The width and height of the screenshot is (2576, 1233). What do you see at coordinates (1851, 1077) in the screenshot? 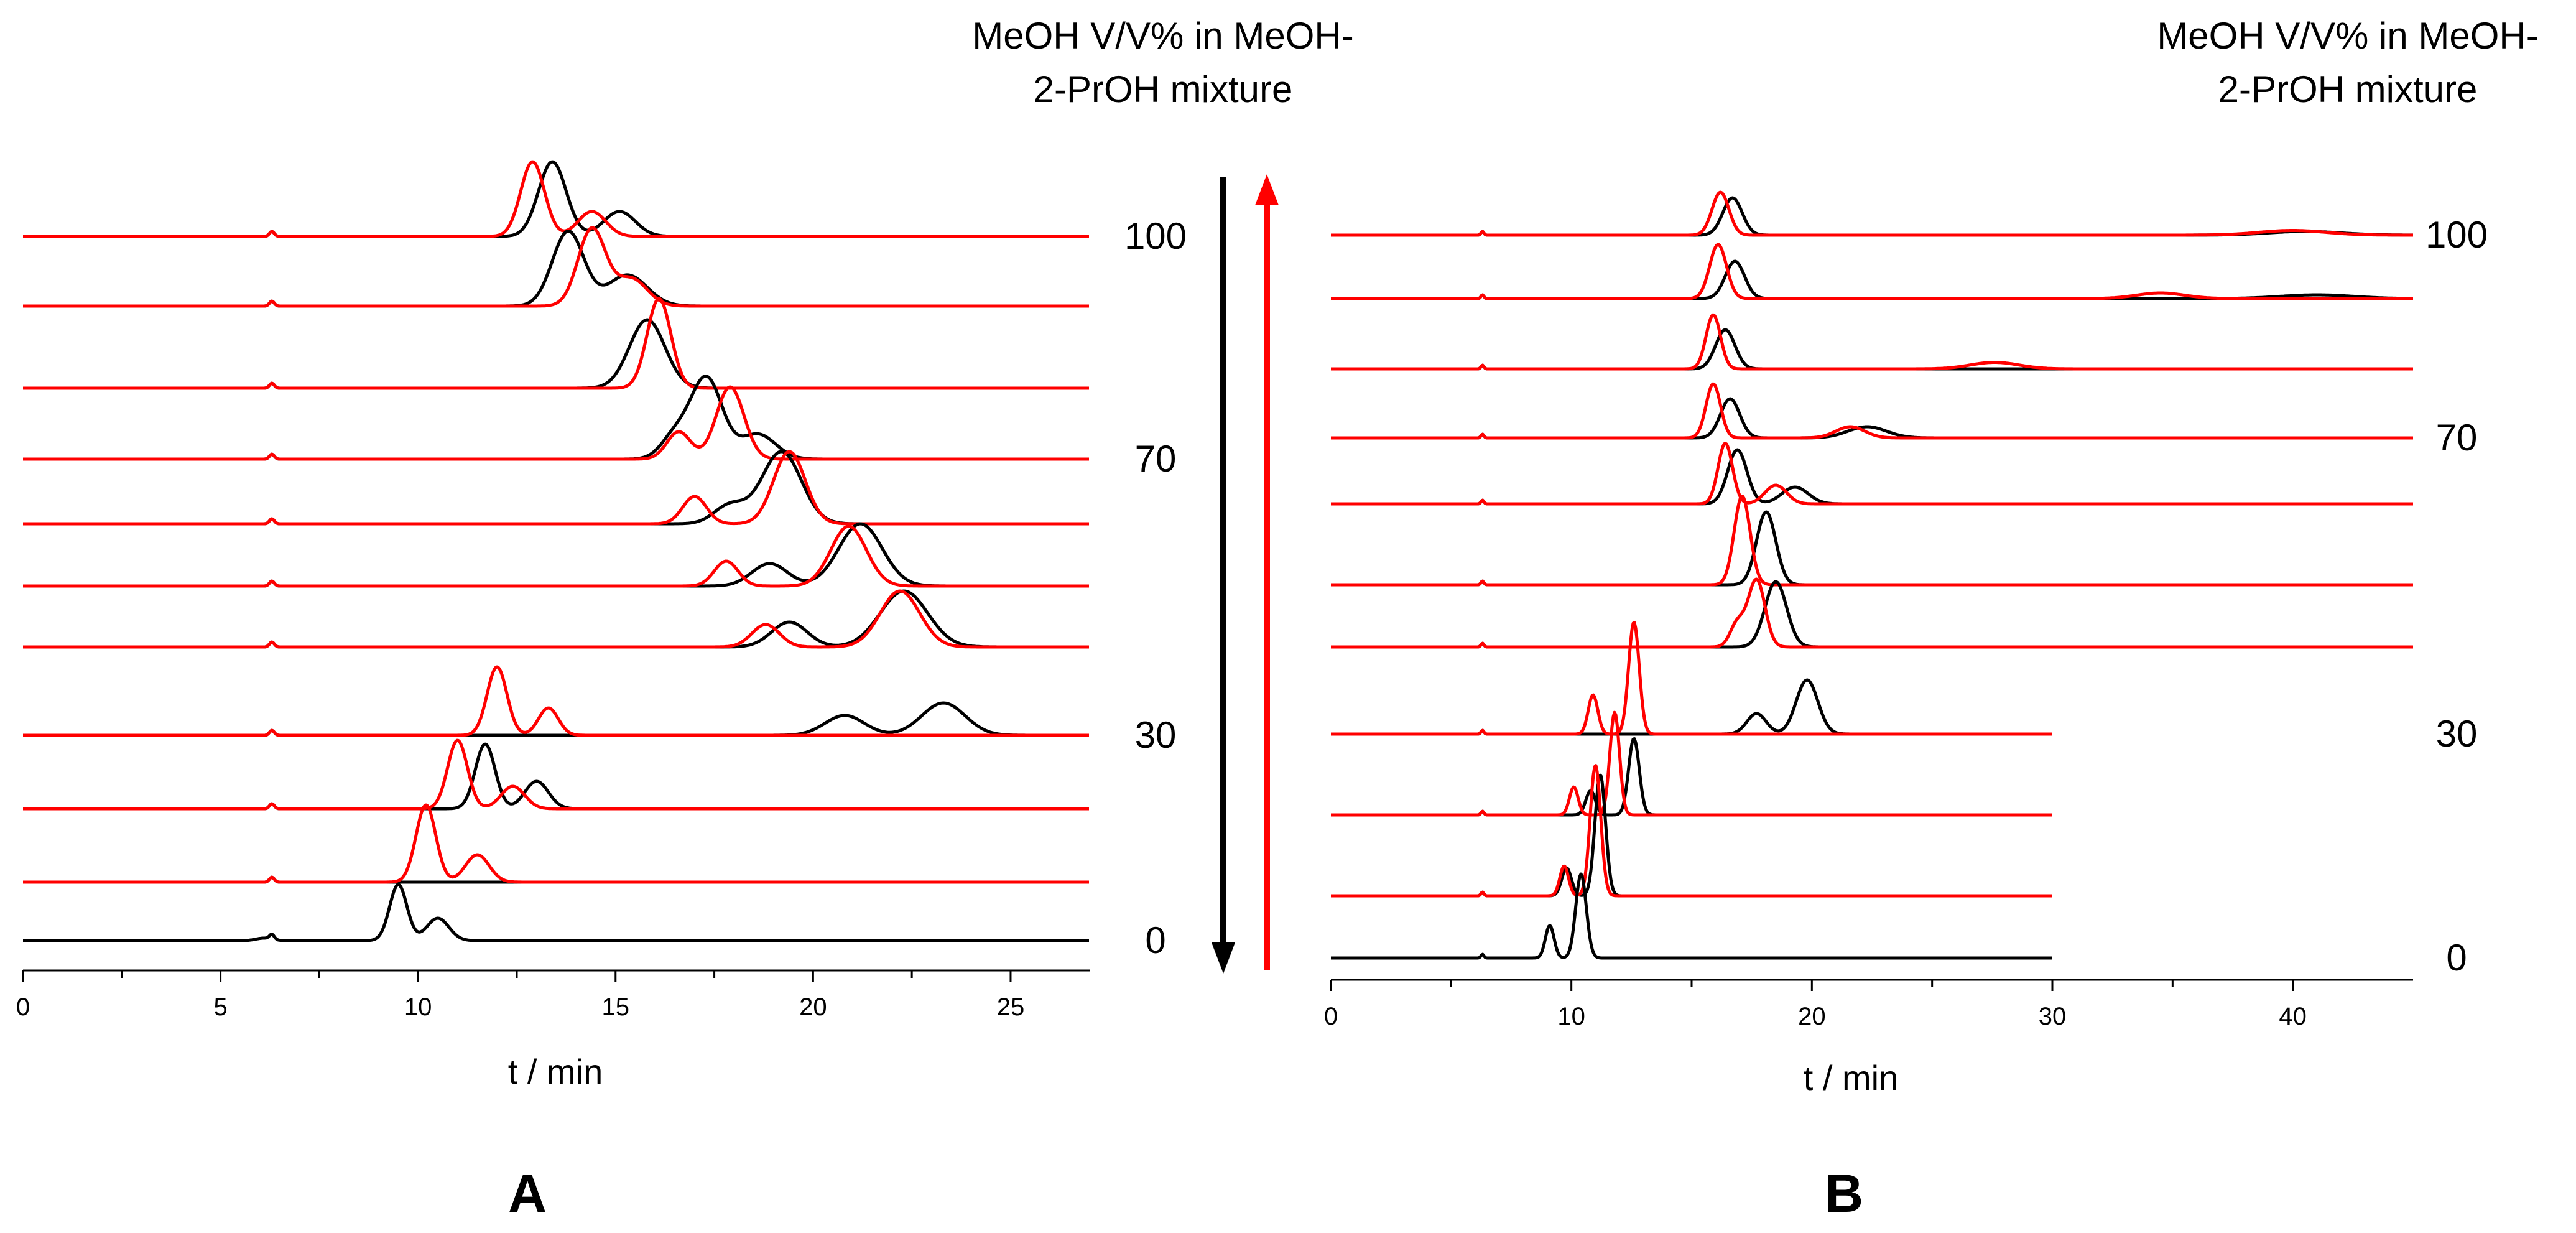
I see `panel-b-x-axis-label: t / min` at bounding box center [1851, 1077].